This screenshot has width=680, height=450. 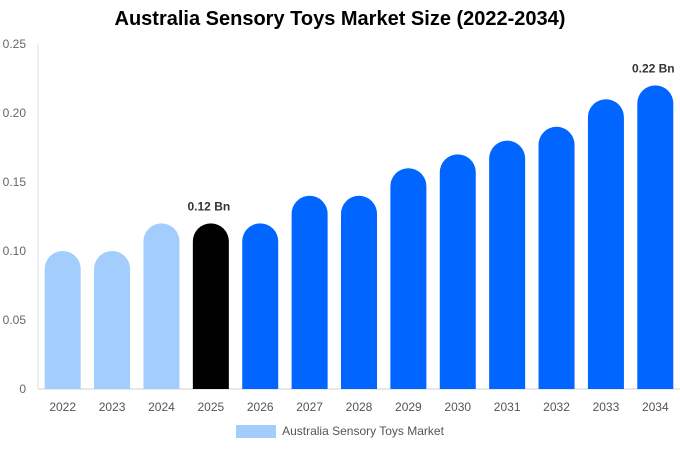 What do you see at coordinates (209, 206) in the screenshot?
I see `data-label: 0.12 Bn` at bounding box center [209, 206].